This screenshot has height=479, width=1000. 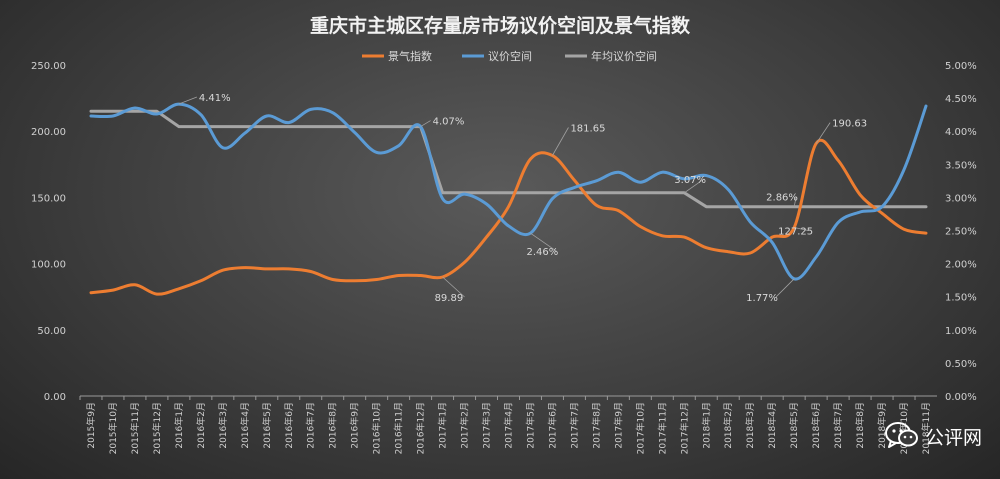 What do you see at coordinates (55, 397) in the screenshot?
I see `y-left-tick-label: 0.00` at bounding box center [55, 397].